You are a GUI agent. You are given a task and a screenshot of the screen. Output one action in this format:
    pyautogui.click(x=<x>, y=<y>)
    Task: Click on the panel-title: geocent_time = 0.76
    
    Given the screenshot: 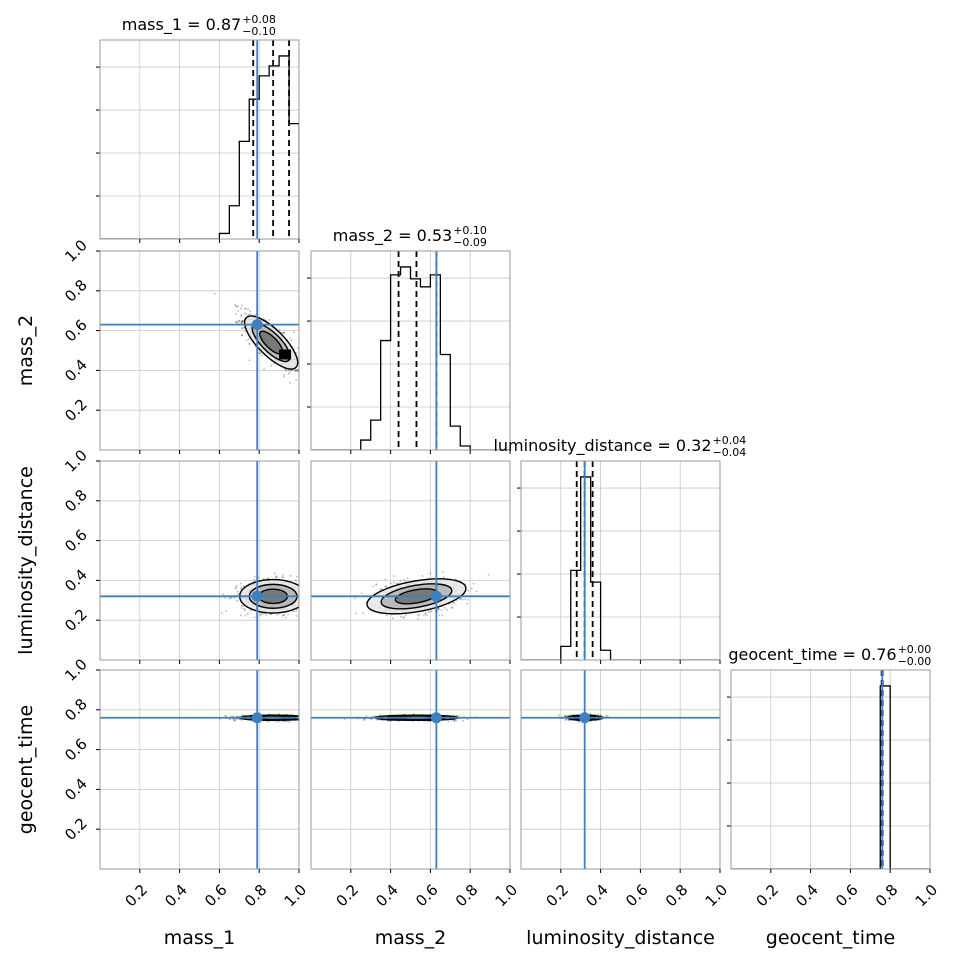 What is the action you would take?
    pyautogui.click(x=812, y=655)
    